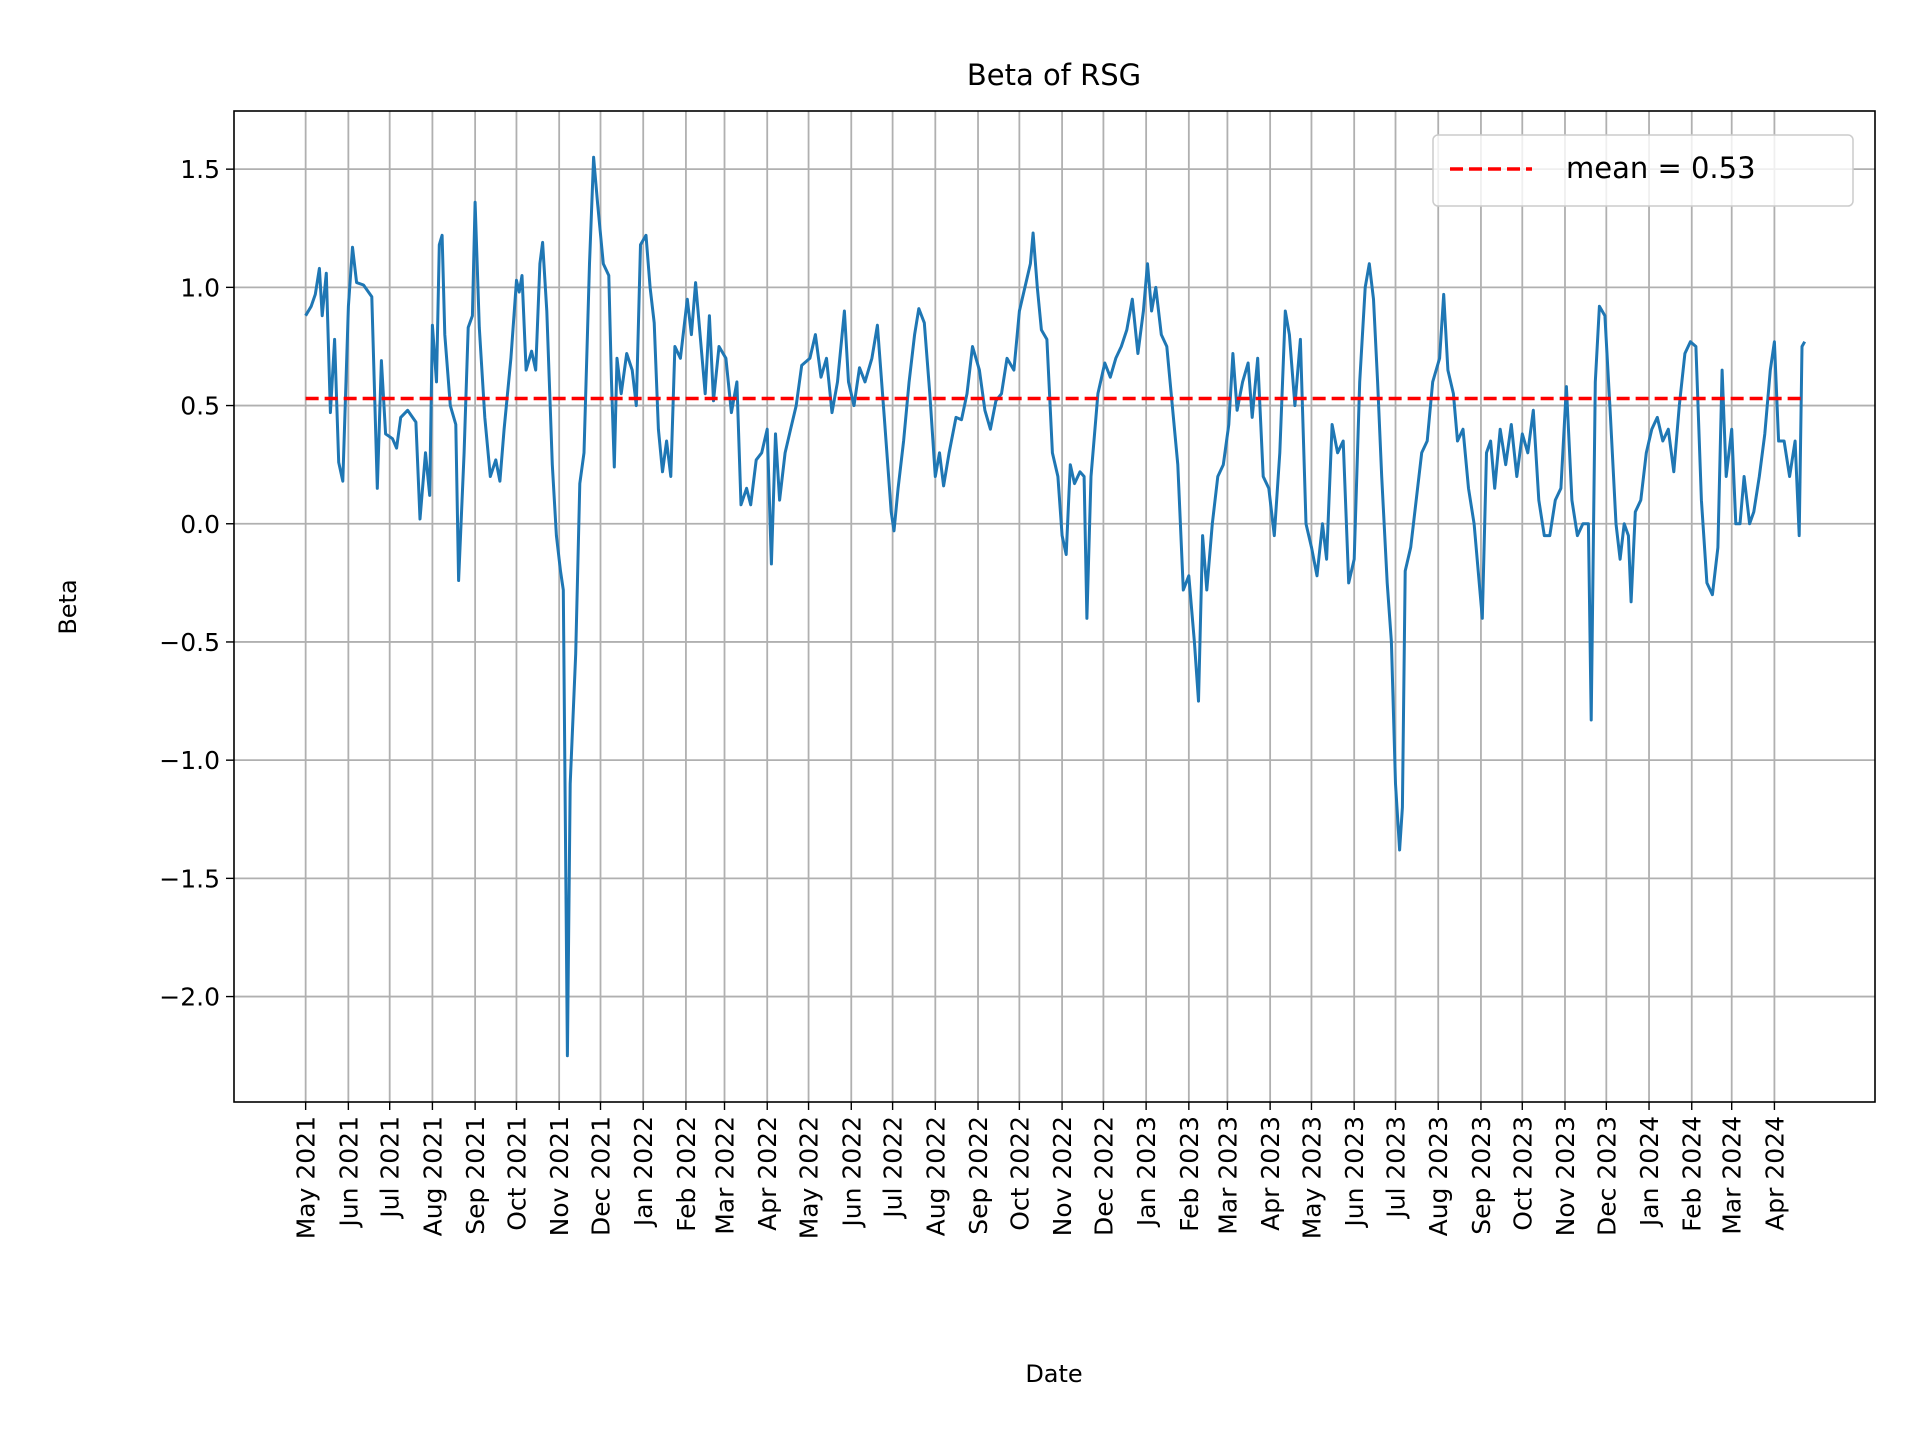  Describe the element at coordinates (601, 1176) in the screenshot. I see `x-tick-label: Dec 2021` at that location.